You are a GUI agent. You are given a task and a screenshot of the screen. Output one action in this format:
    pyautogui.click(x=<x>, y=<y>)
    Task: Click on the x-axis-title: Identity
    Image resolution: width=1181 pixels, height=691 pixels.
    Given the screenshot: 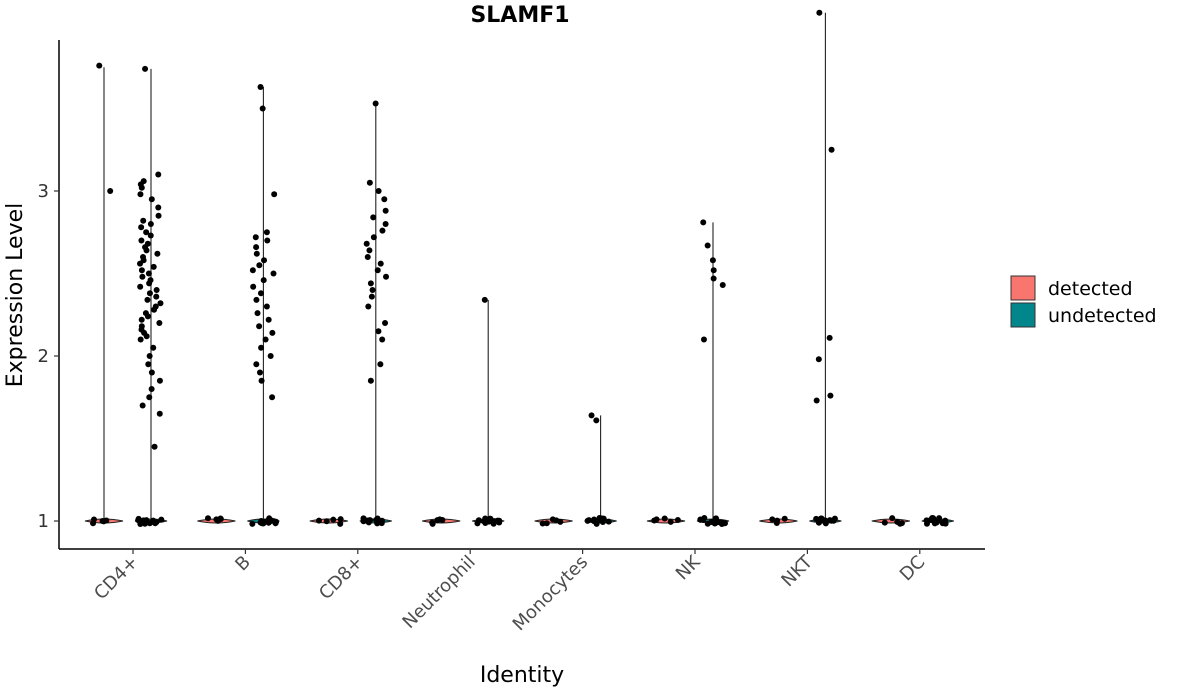 What is the action you would take?
    pyautogui.click(x=522, y=675)
    